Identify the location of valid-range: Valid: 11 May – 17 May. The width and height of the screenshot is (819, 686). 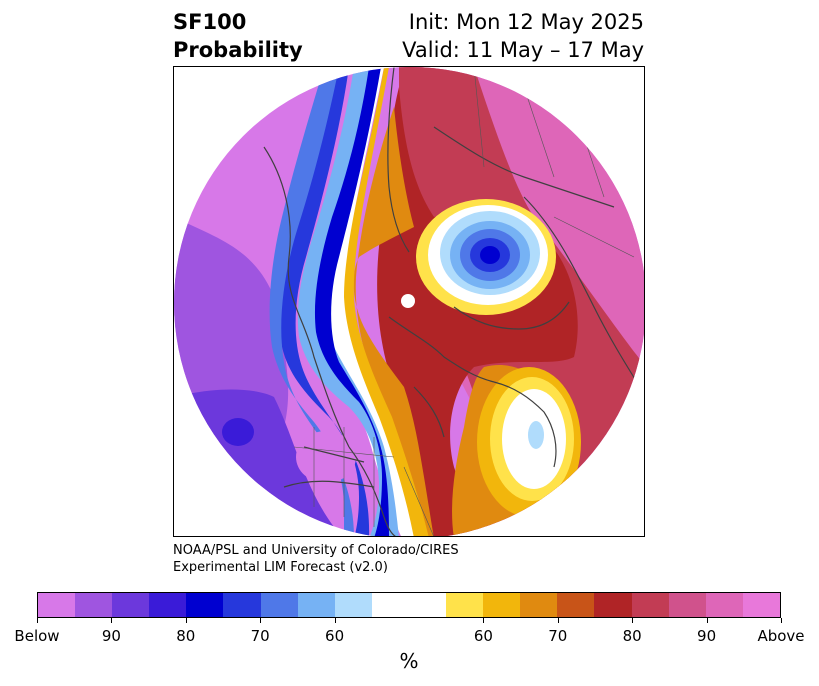
(523, 50).